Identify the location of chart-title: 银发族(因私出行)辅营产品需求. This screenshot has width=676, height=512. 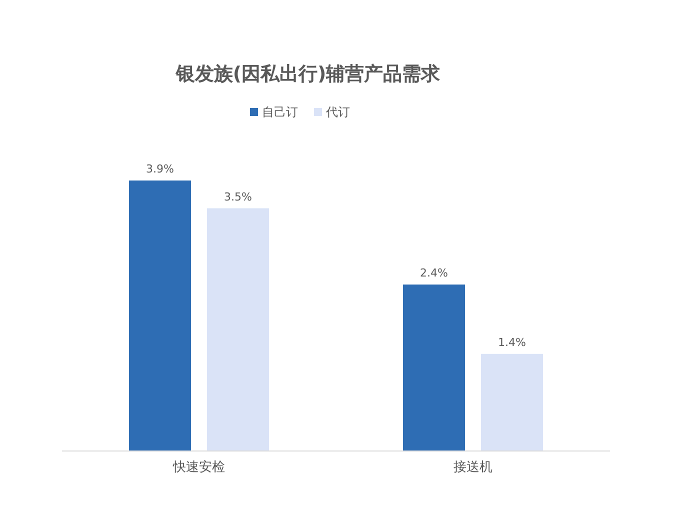
(308, 74).